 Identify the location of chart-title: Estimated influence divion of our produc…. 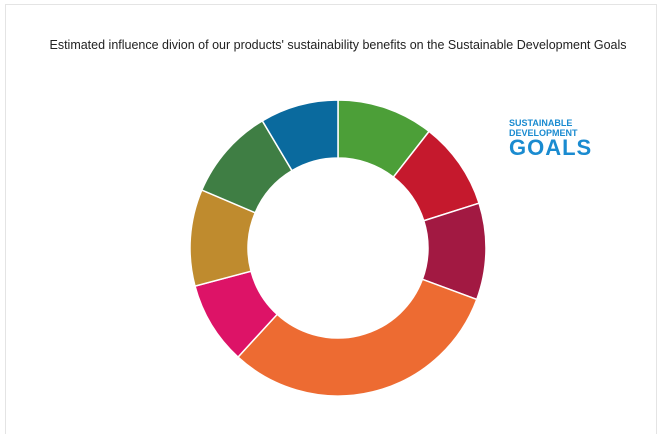
(338, 45).